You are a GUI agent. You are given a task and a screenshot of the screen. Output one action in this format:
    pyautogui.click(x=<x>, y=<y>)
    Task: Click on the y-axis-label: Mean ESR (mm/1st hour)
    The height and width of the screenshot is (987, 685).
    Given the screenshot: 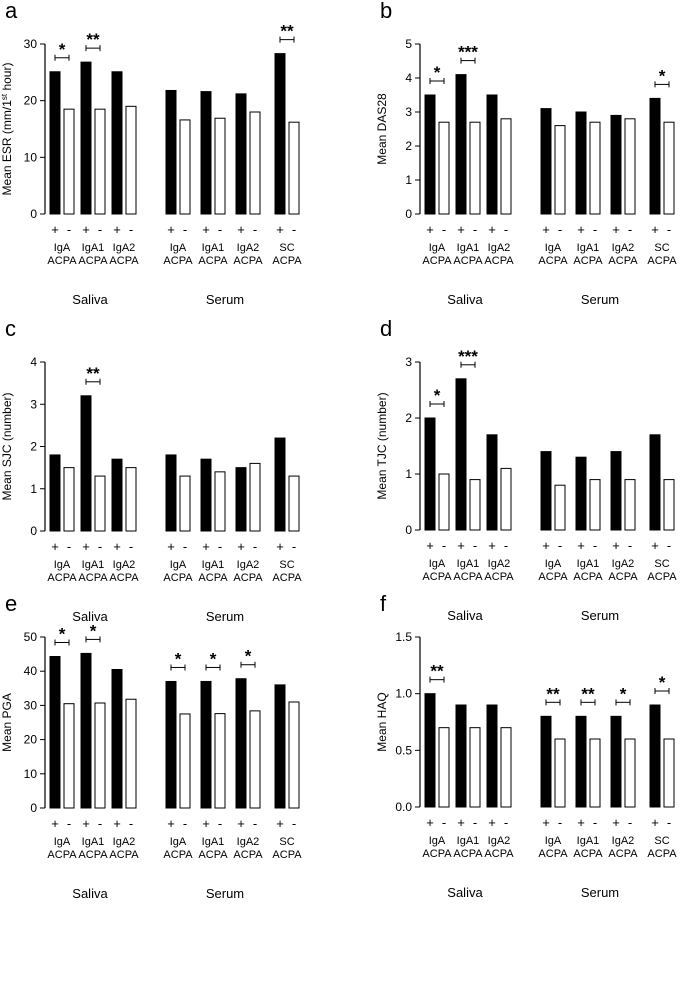 What is the action you would take?
    pyautogui.click(x=7, y=129)
    